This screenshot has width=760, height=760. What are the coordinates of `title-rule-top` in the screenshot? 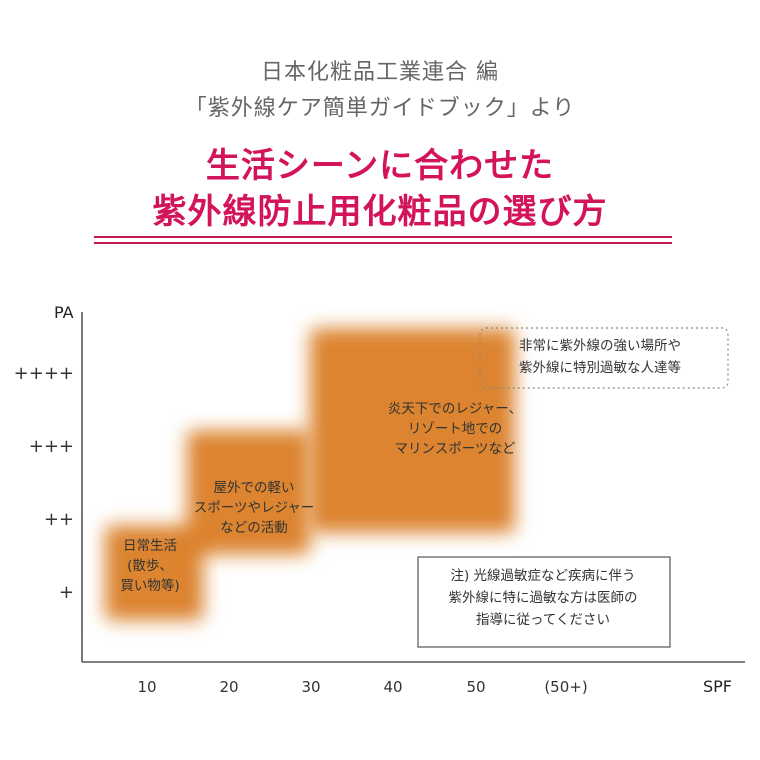 It's located at (383, 237).